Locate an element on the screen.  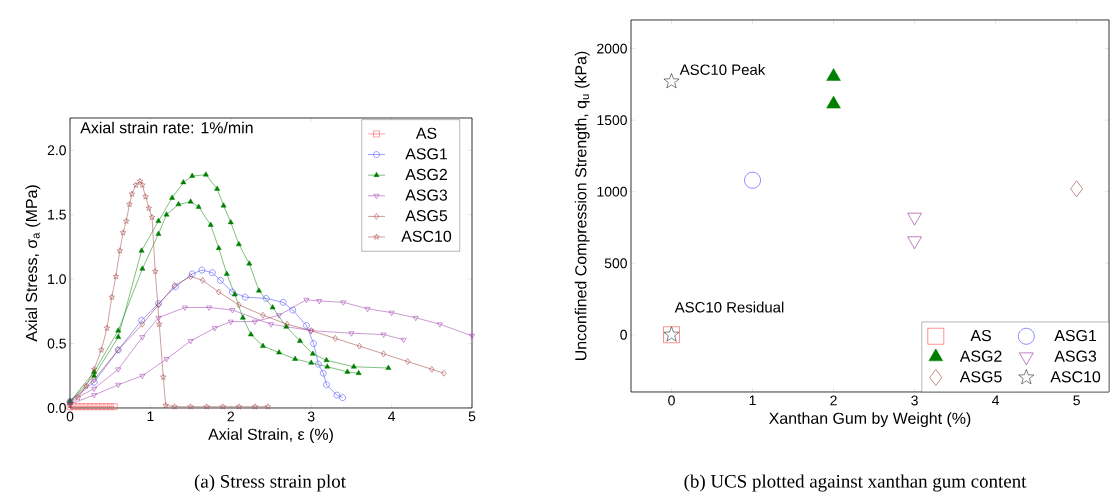
text: (a) Stress strain plot is located at coordinates (270, 483).